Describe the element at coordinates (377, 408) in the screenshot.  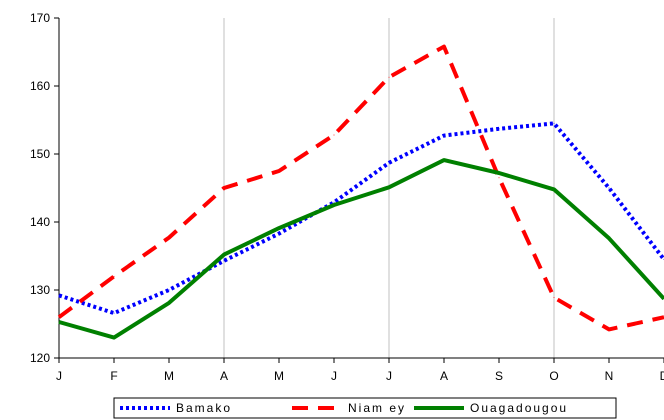
I see `legend-label: Niam ey` at that location.